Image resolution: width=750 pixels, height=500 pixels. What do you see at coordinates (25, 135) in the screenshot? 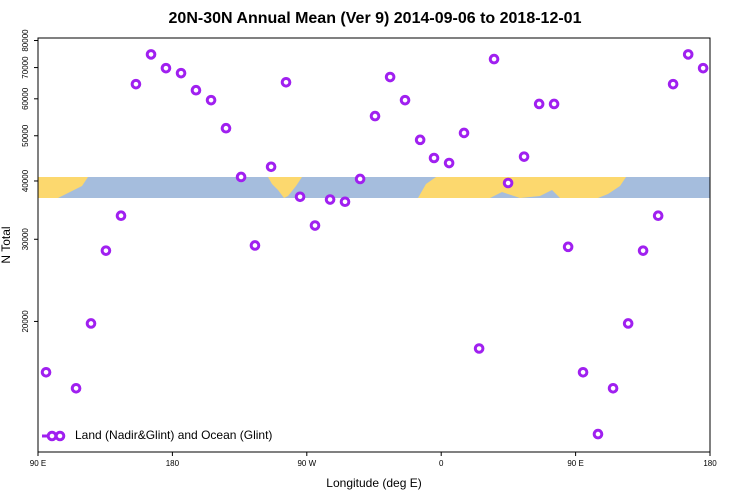
I see `y-tick-label: 50000` at bounding box center [25, 135].